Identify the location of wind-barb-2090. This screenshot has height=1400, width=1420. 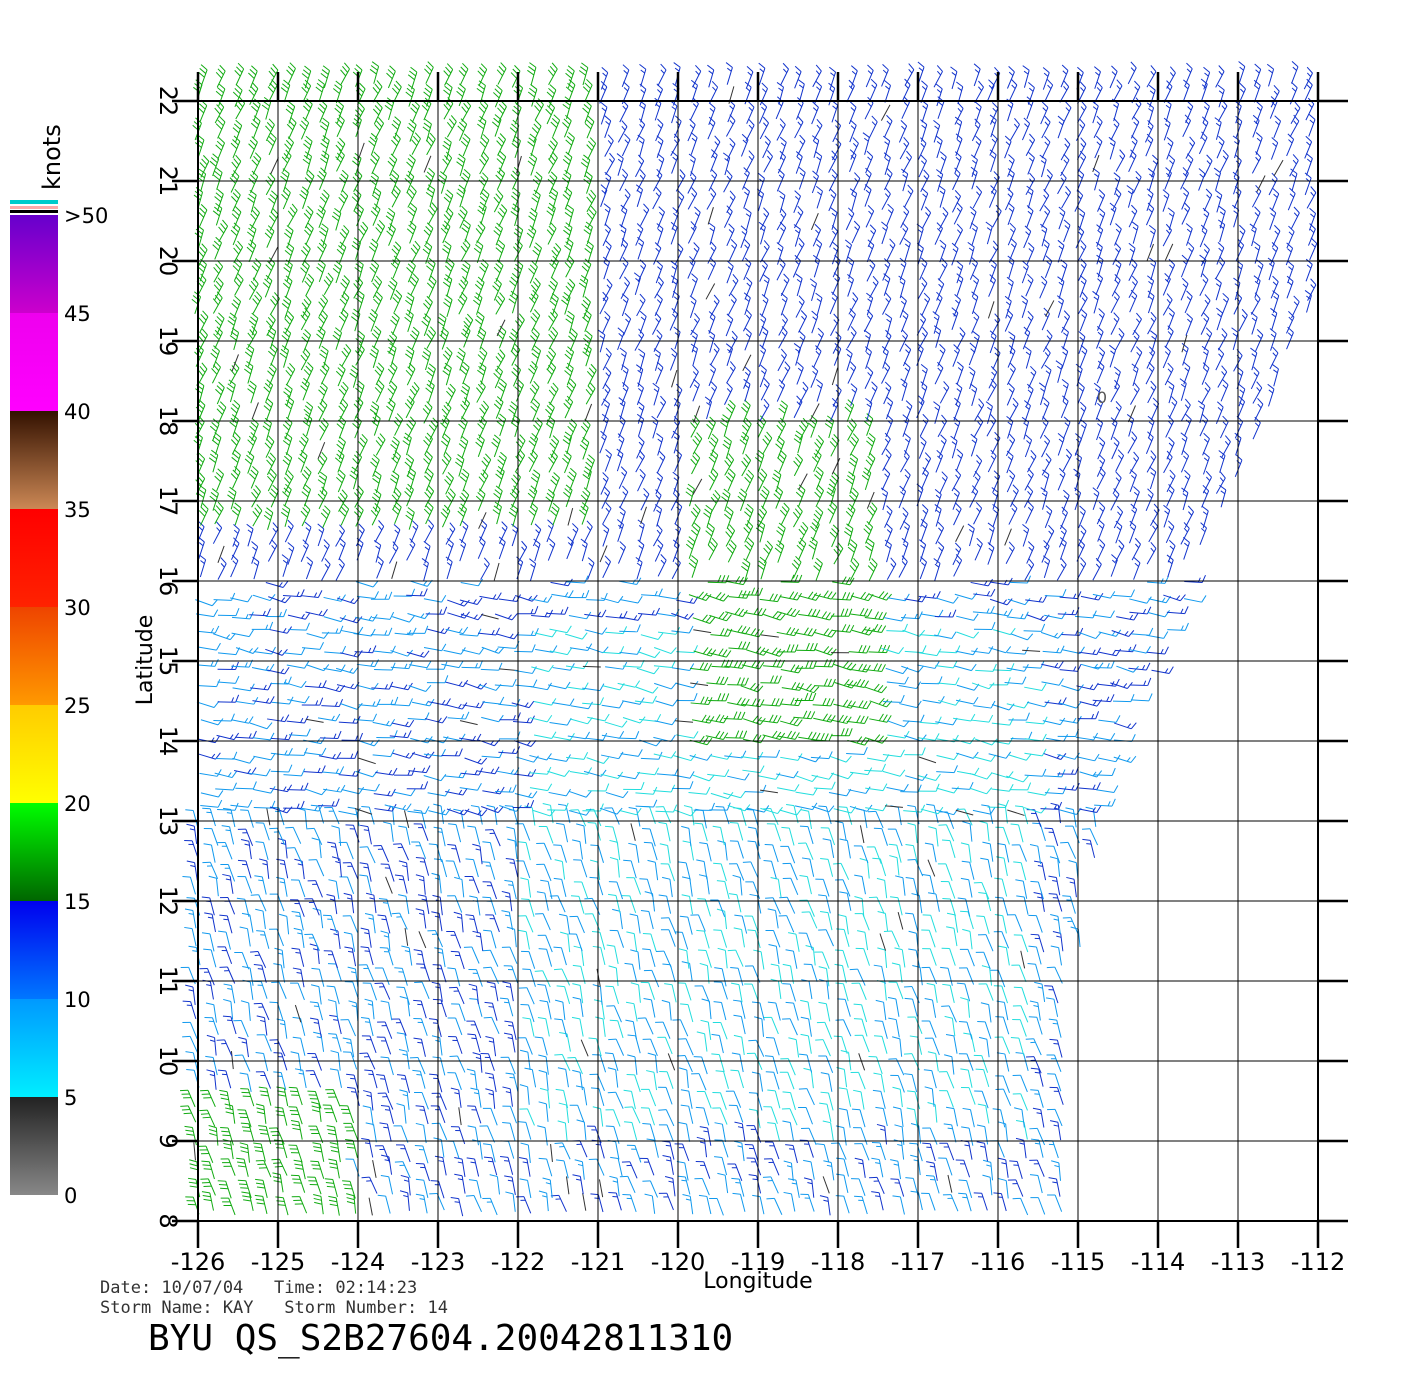
(1166, 516).